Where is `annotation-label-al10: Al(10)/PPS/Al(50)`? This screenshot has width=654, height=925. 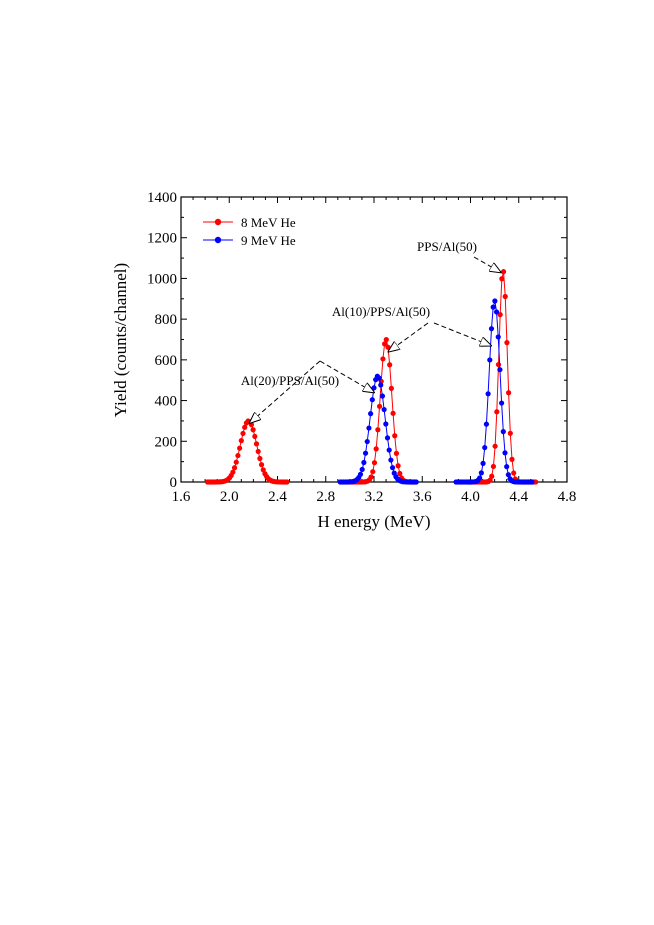
annotation-label-al10: Al(10)/PPS/Al(50) is located at coordinates (381, 311).